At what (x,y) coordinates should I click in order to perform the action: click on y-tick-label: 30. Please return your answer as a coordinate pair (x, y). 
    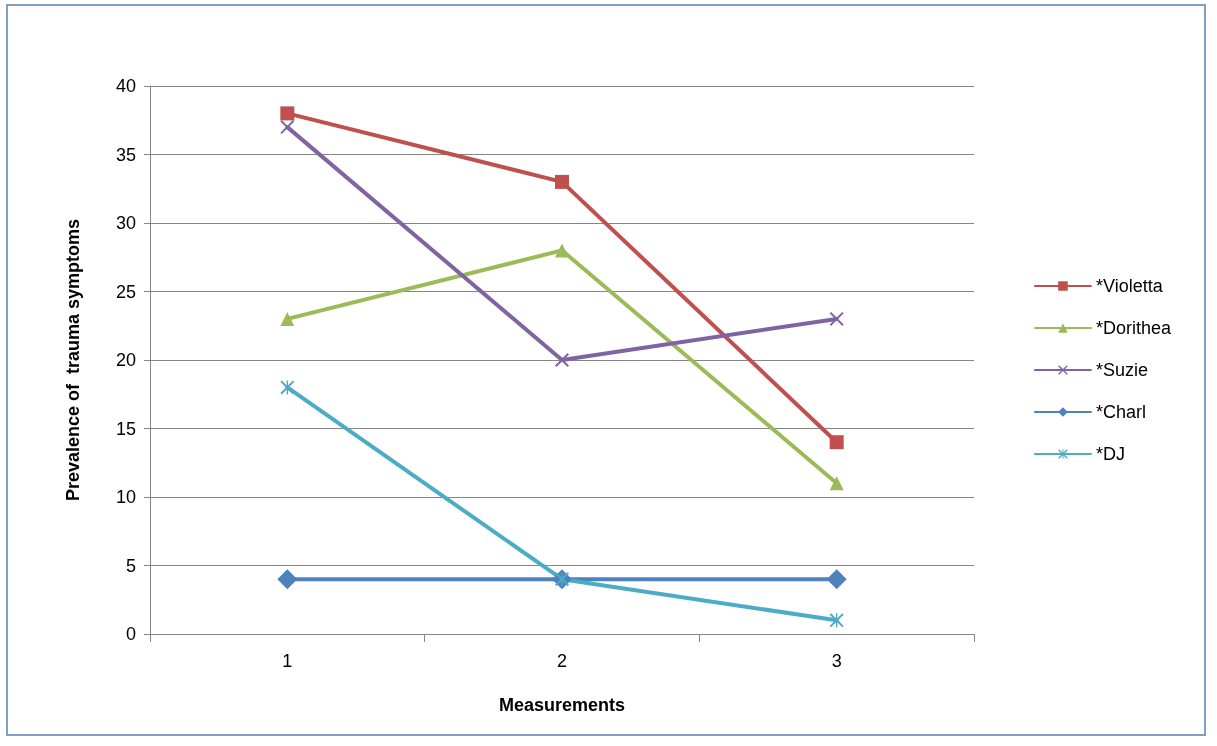
    Looking at the image, I should click on (125, 223).